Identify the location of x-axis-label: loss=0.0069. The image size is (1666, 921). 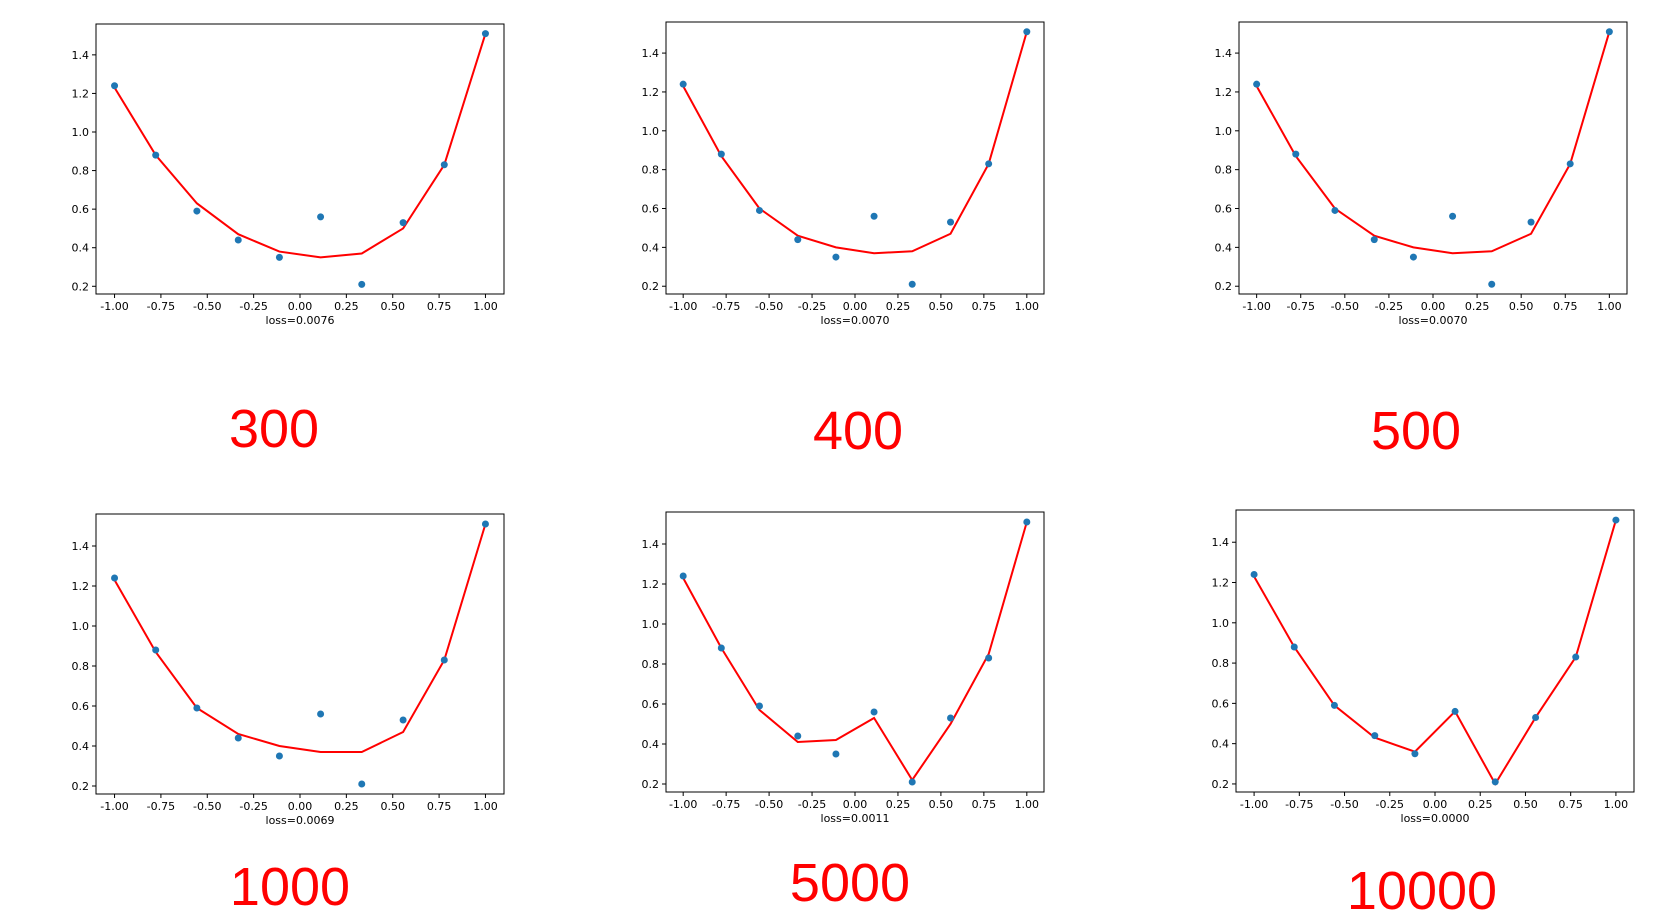
(300, 820).